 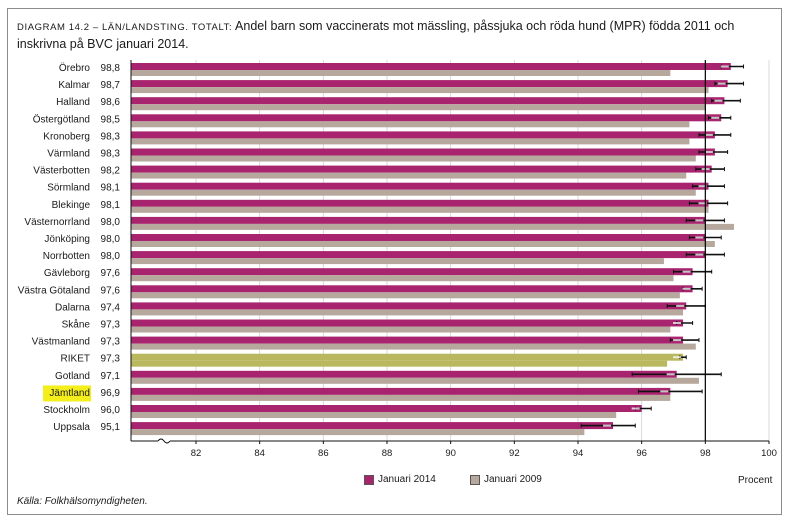 I want to click on category-label: RIKET, so click(x=75, y=359).